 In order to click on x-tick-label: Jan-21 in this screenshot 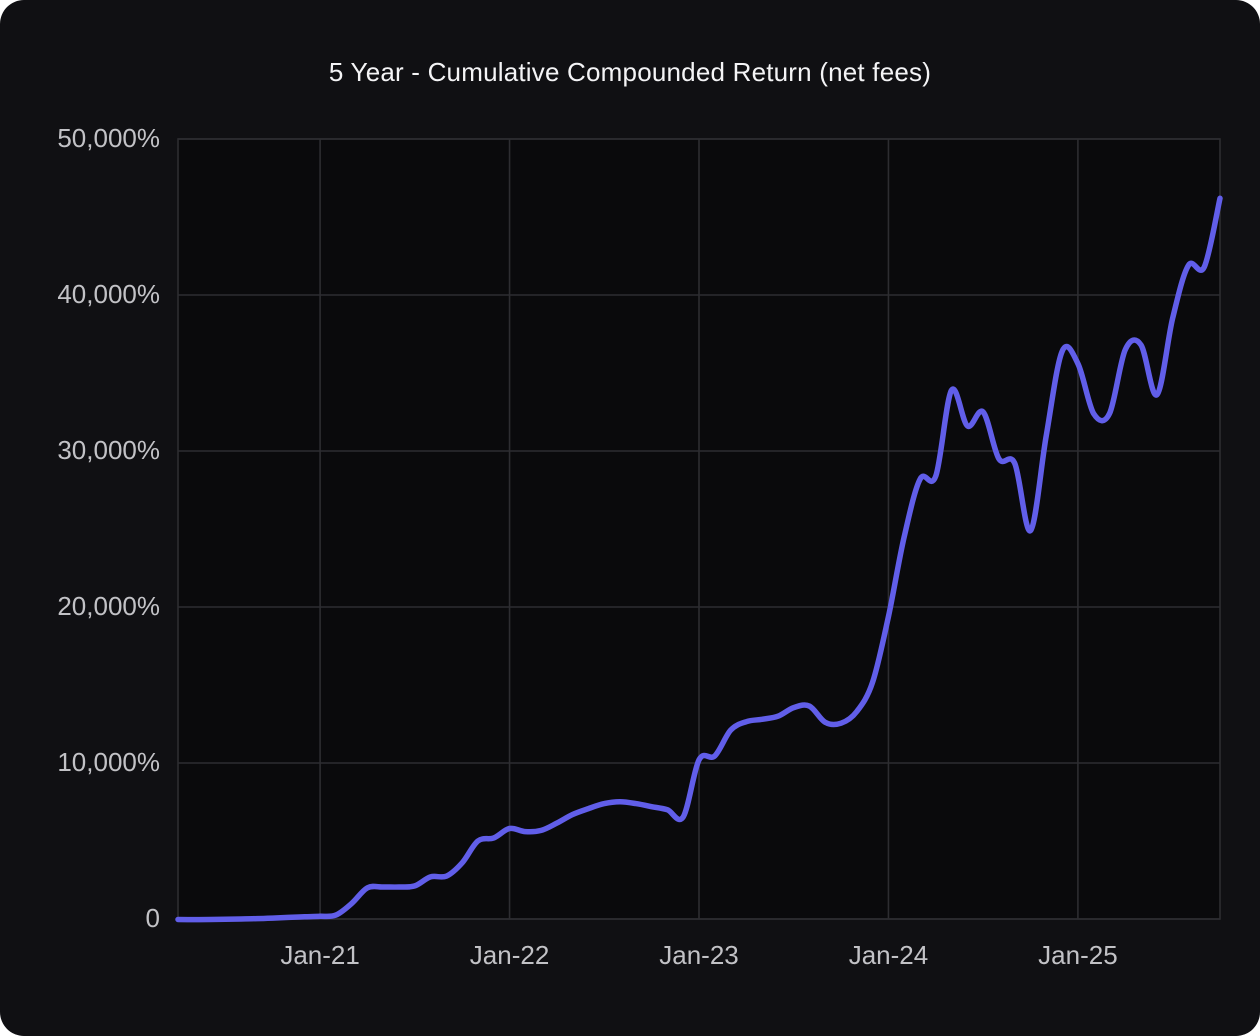, I will do `click(320, 955)`.